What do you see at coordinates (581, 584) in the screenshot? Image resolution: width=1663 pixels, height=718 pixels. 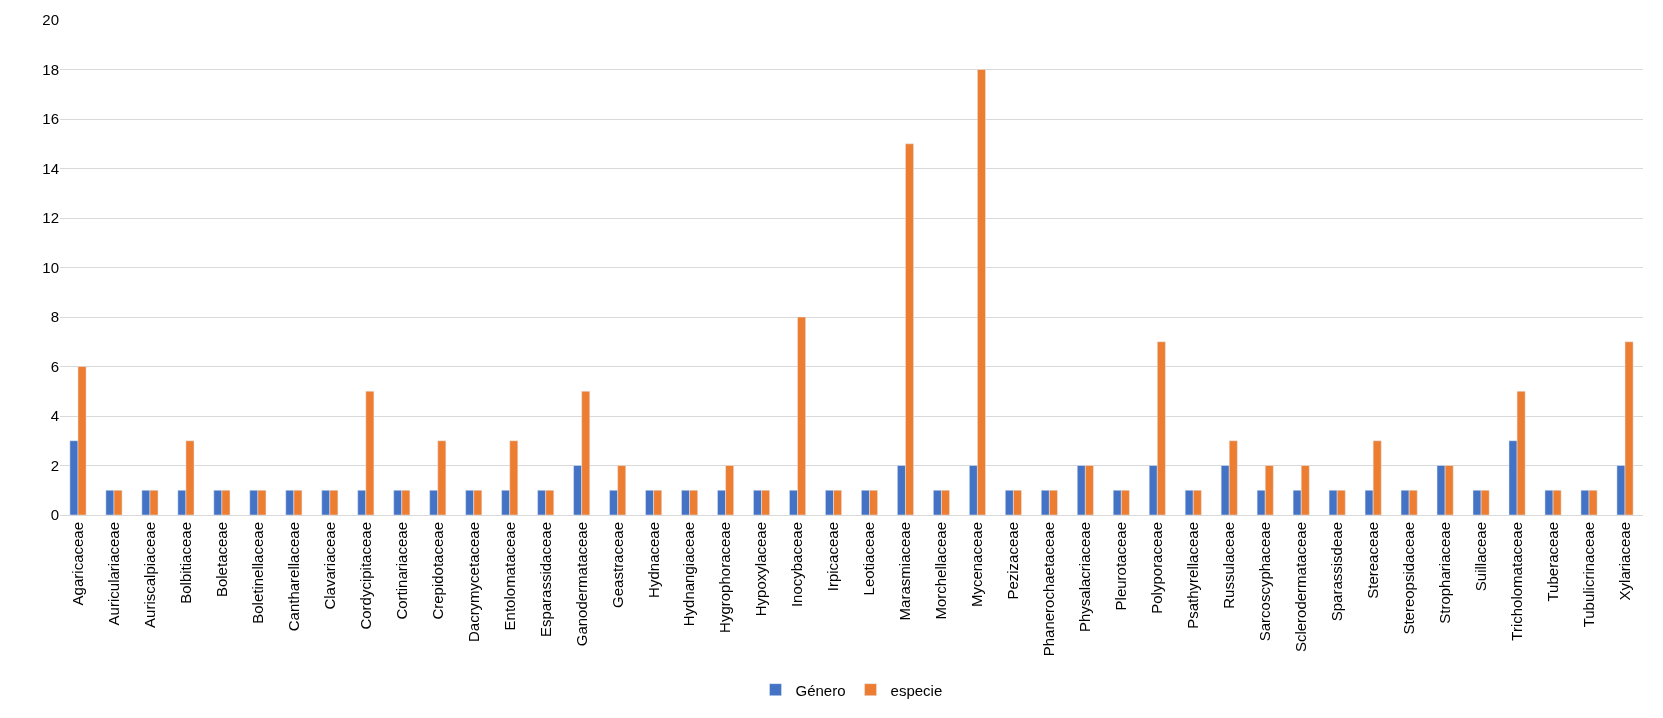 I see `x-tick-label: Ganodermataceae` at bounding box center [581, 584].